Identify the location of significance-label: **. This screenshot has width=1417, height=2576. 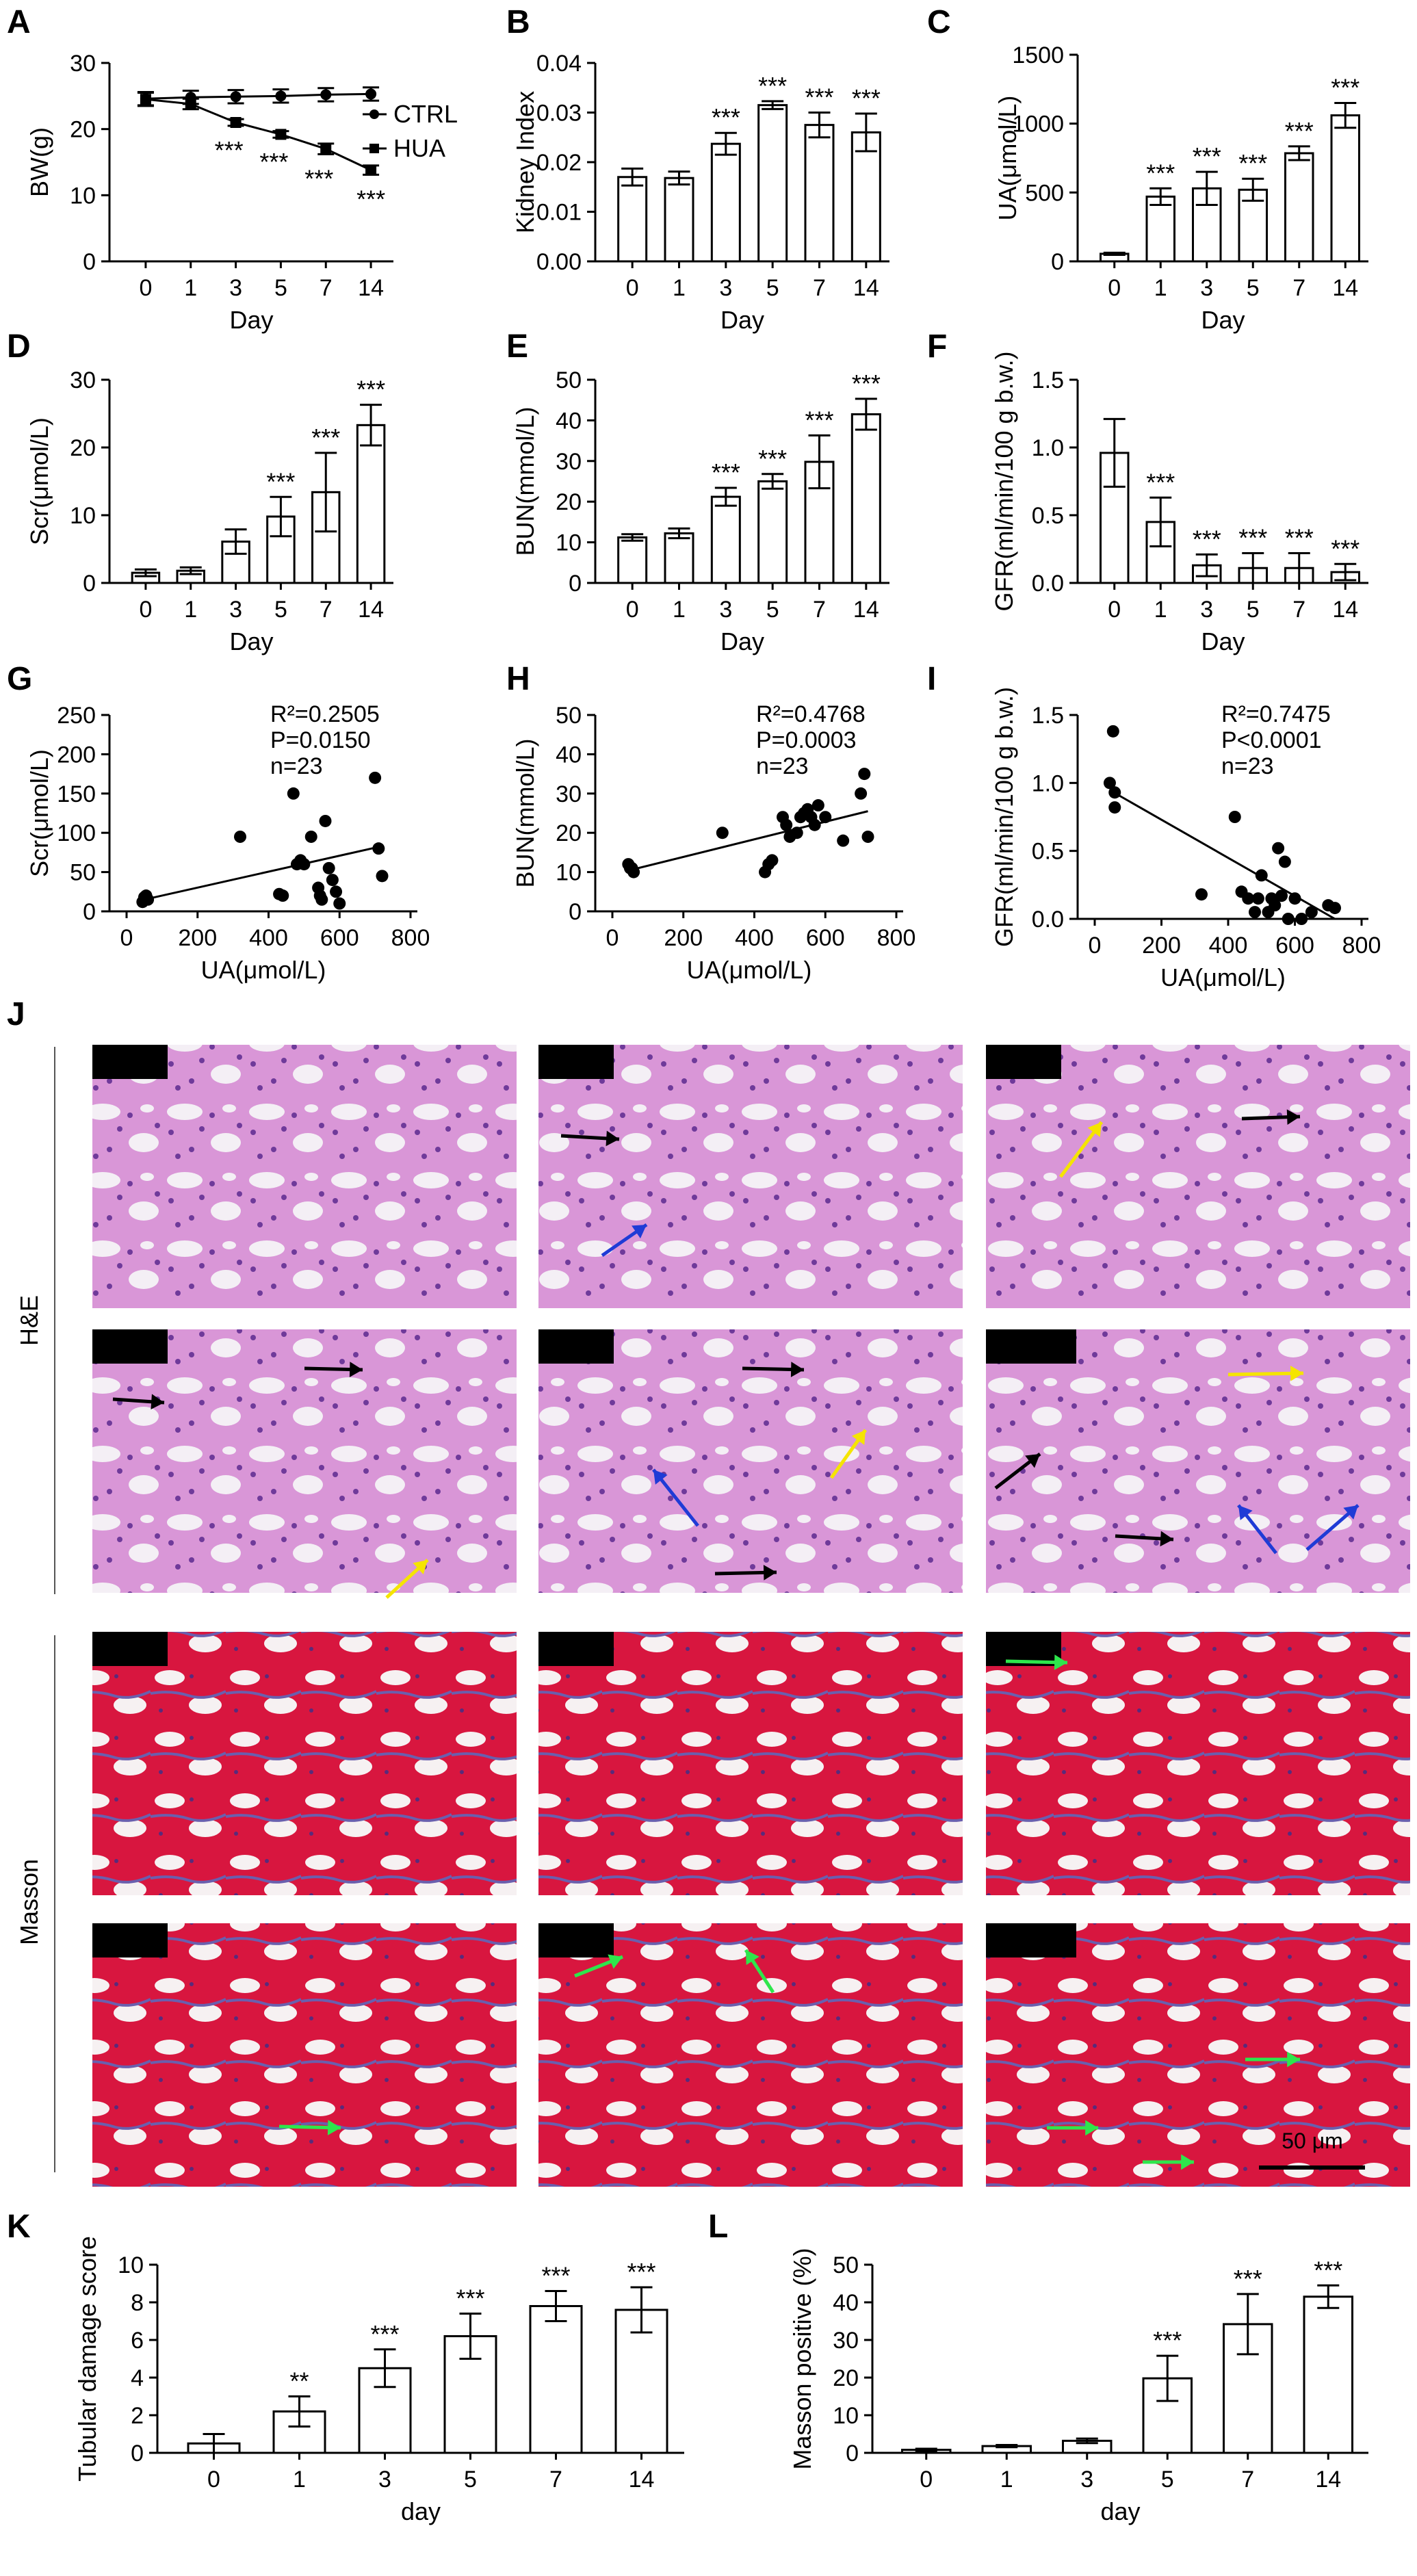
(299, 2381).